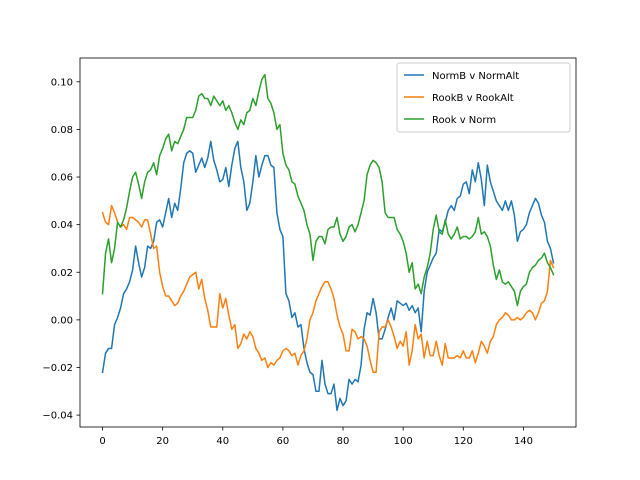 This screenshot has width=640, height=480. Describe the element at coordinates (473, 98) in the screenshot. I see `legend-label-2: RookB v RookAlt` at that location.